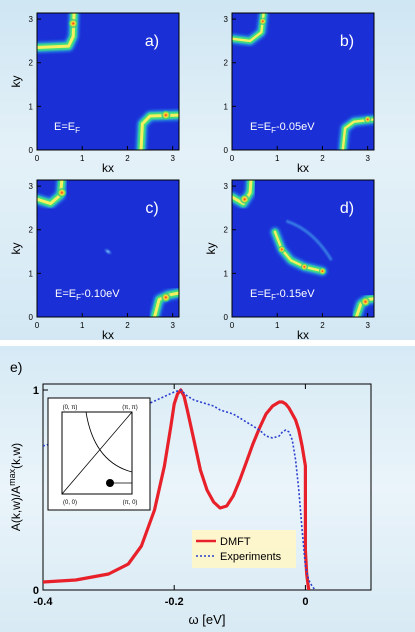 The image size is (415, 632). Describe the element at coordinates (347, 41) in the screenshot. I see `panel-label: b)` at that location.